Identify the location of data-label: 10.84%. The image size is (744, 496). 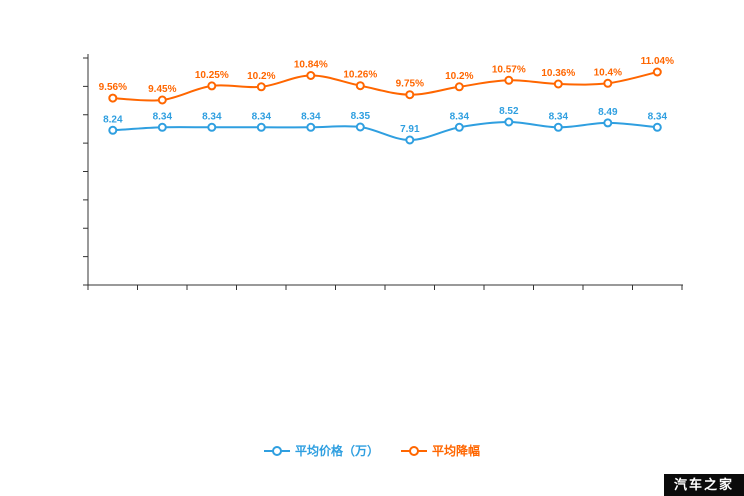
(311, 65).